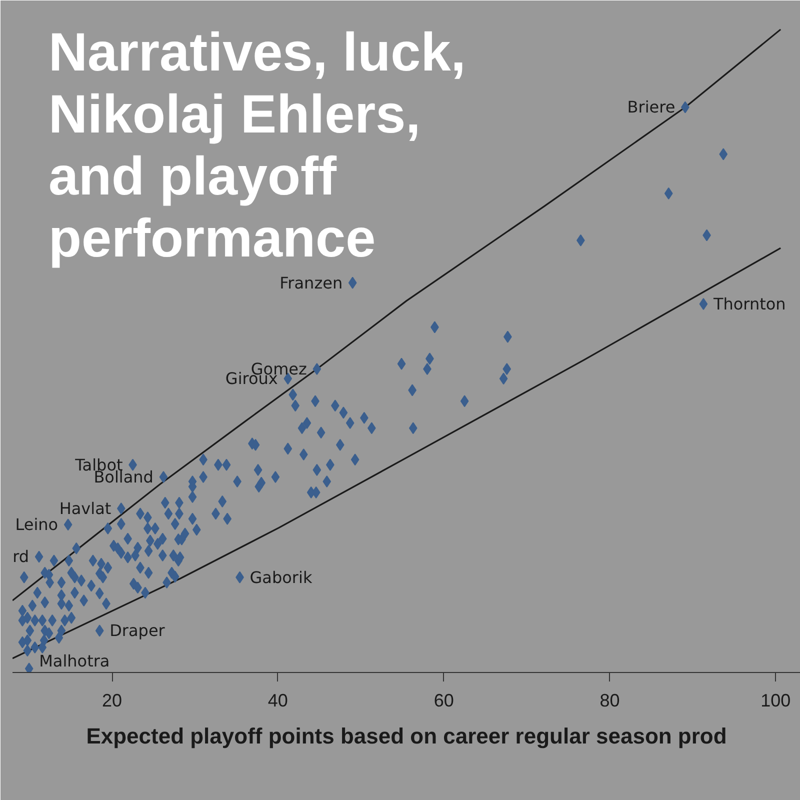 The height and width of the screenshot is (800, 800). What do you see at coordinates (74, 661) in the screenshot?
I see `annotation: Malhotra` at bounding box center [74, 661].